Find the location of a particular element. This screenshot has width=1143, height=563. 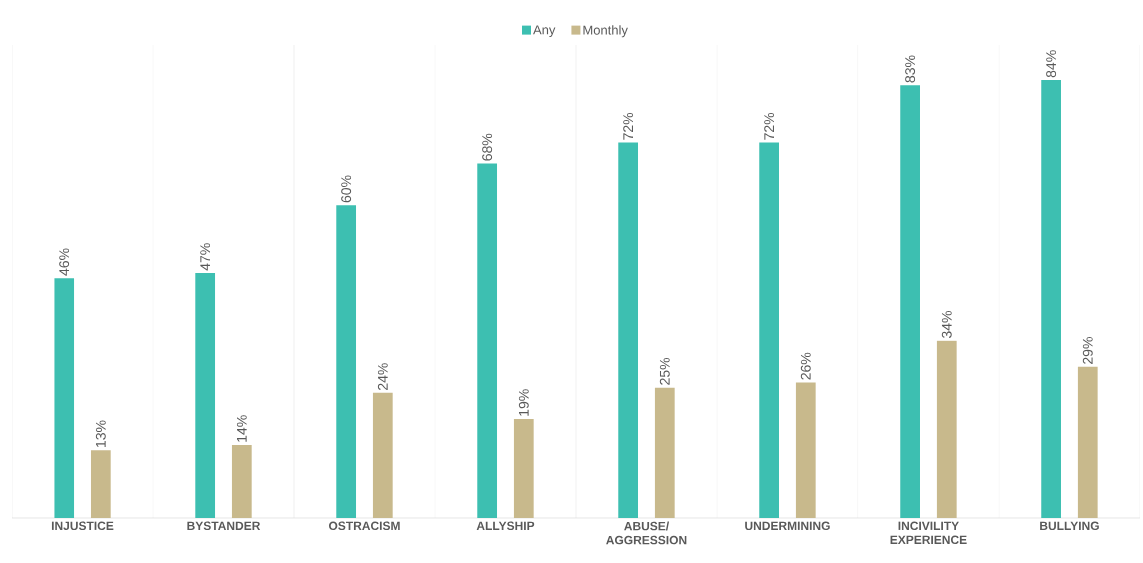

data-label: 68% is located at coordinates (487, 147).